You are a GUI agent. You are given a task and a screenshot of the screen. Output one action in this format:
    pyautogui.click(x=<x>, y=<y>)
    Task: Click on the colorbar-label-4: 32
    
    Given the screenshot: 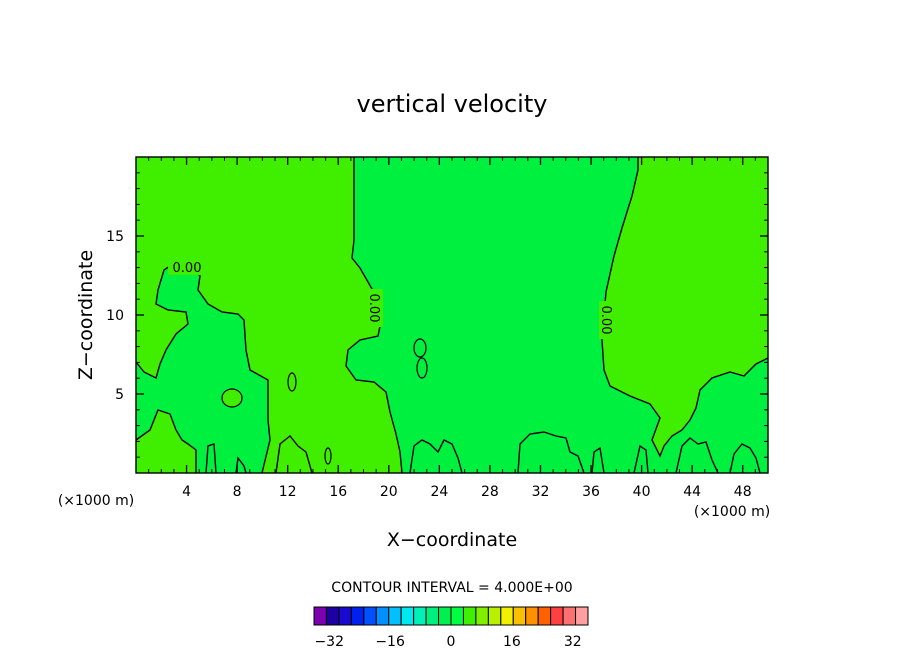 What is the action you would take?
    pyautogui.click(x=573, y=642)
    